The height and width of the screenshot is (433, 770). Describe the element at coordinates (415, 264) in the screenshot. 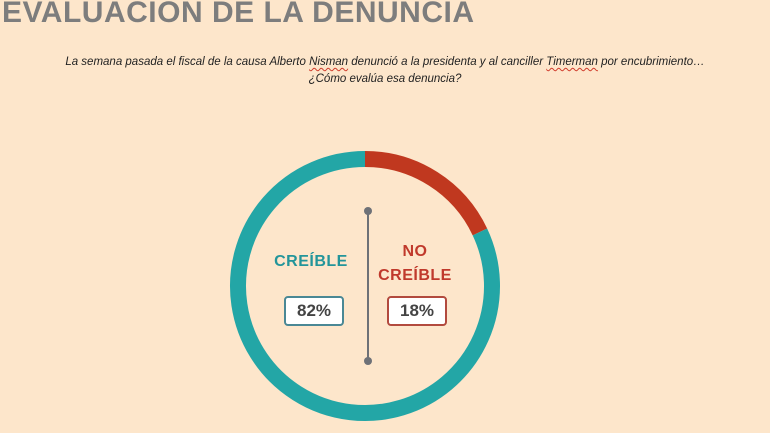

I see `label-no-creible: NO CREÍBLE` at that location.